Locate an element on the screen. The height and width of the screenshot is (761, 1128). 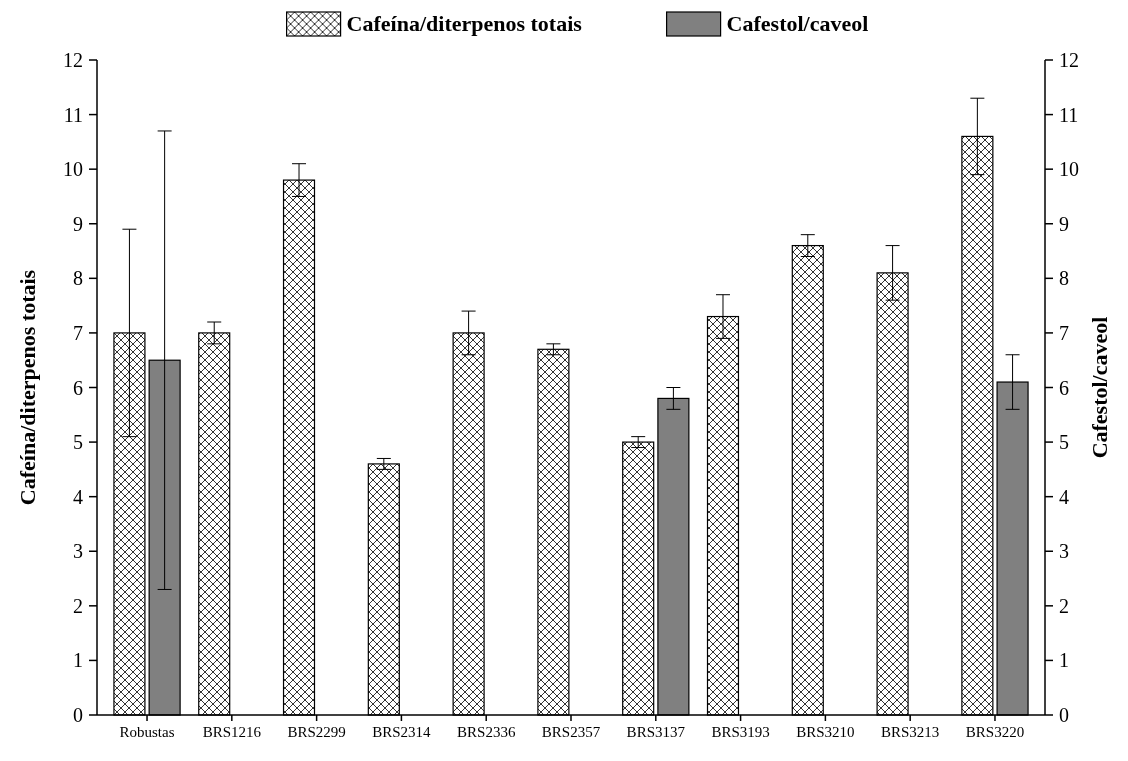
y2-tick-label: 2 is located at coordinates (1064, 605).